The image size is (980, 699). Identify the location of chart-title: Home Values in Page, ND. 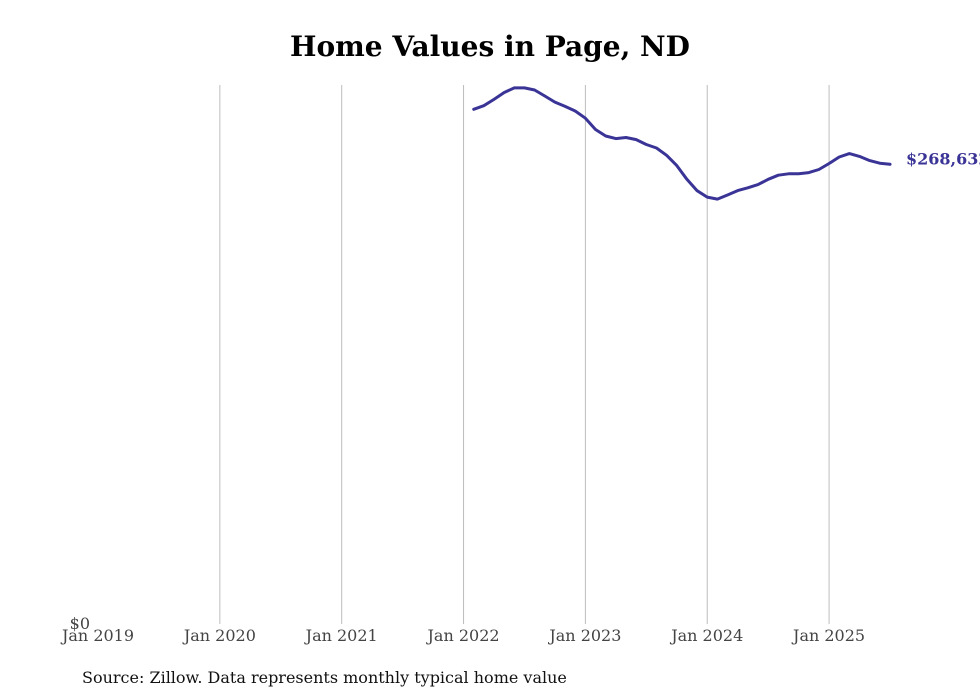
(490, 46).